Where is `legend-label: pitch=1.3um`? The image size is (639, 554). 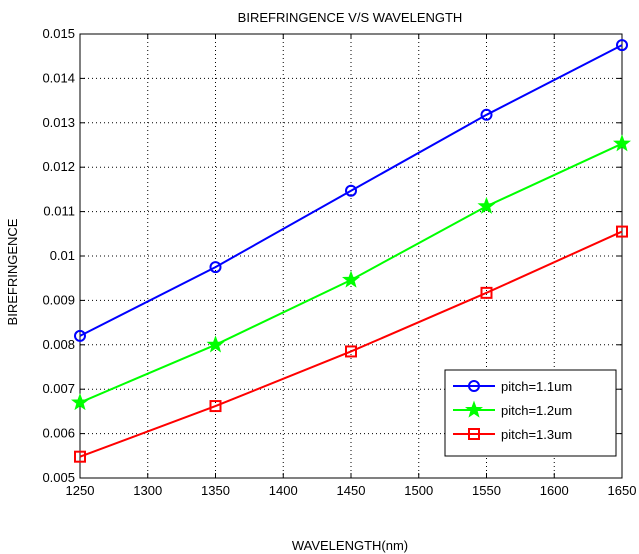 legend-label: pitch=1.3um is located at coordinates (536, 434).